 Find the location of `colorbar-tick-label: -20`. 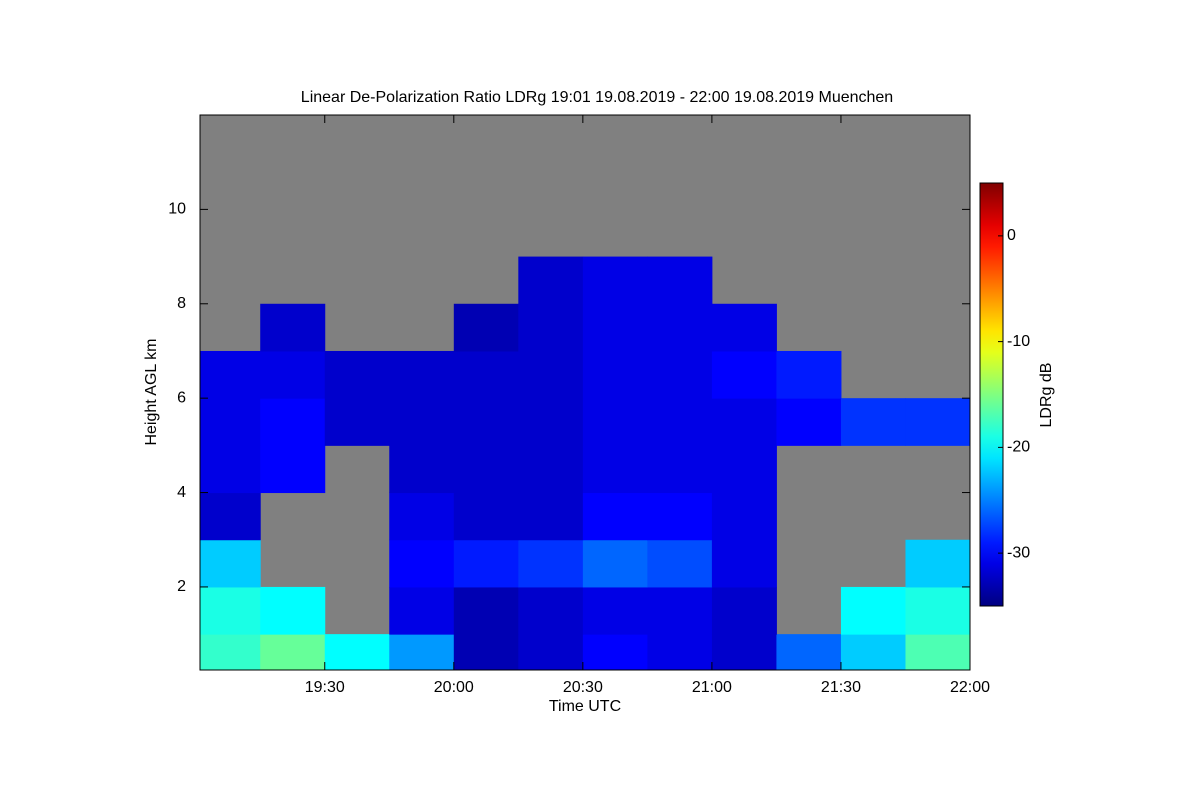

colorbar-tick-label: -20 is located at coordinates (1018, 447).